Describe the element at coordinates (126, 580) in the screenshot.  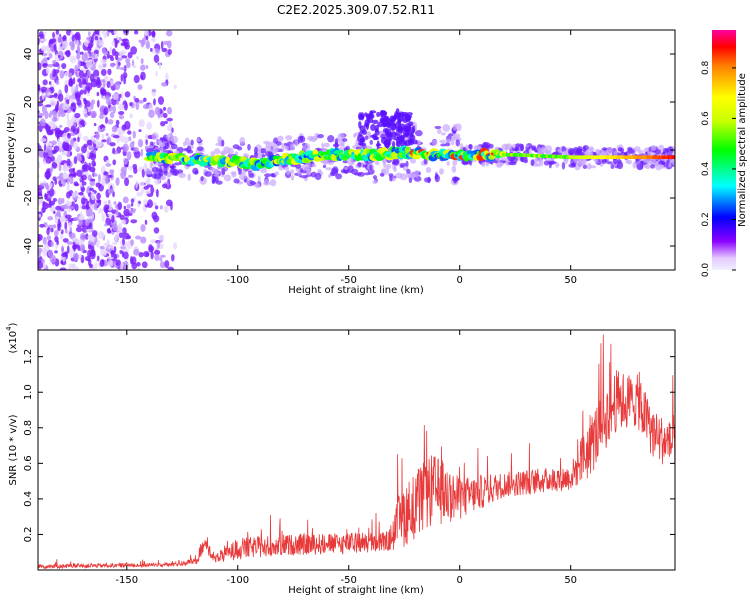
I see `x-tick-label: -150` at that location.